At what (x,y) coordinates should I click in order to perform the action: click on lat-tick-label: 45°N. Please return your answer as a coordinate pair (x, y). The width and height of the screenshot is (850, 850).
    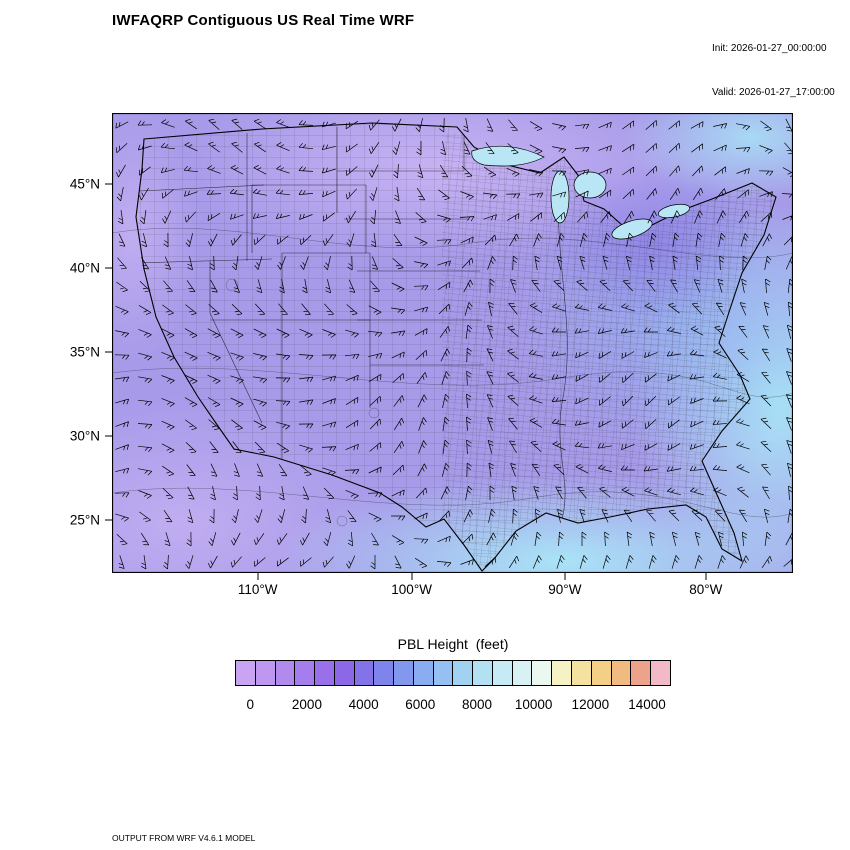
    Looking at the image, I should click on (84, 184).